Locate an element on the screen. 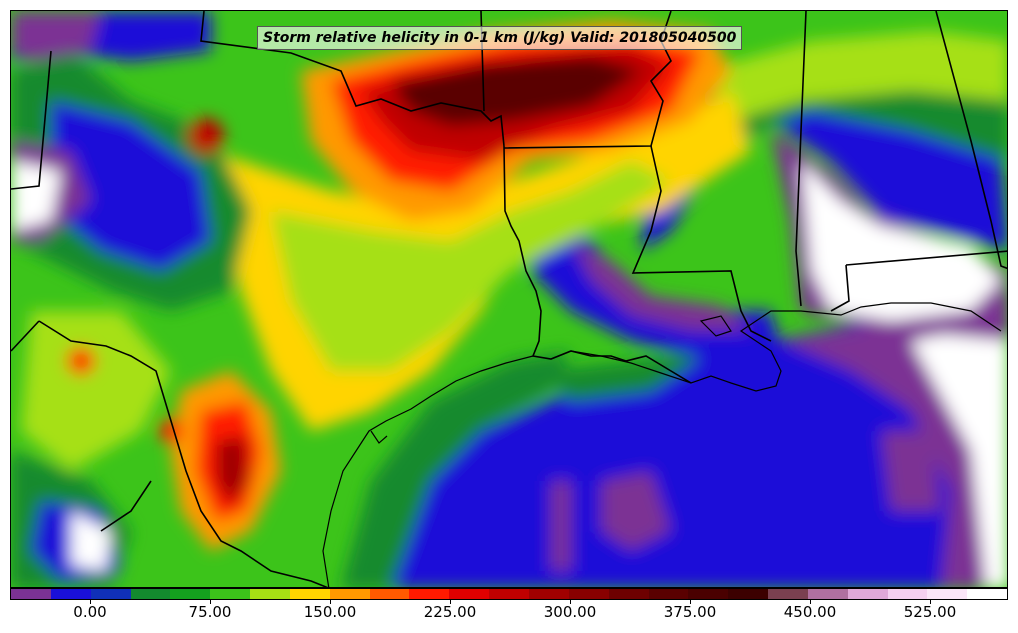 The height and width of the screenshot is (633, 1018). colorbar-tick-label: 375.00 is located at coordinates (690, 612).